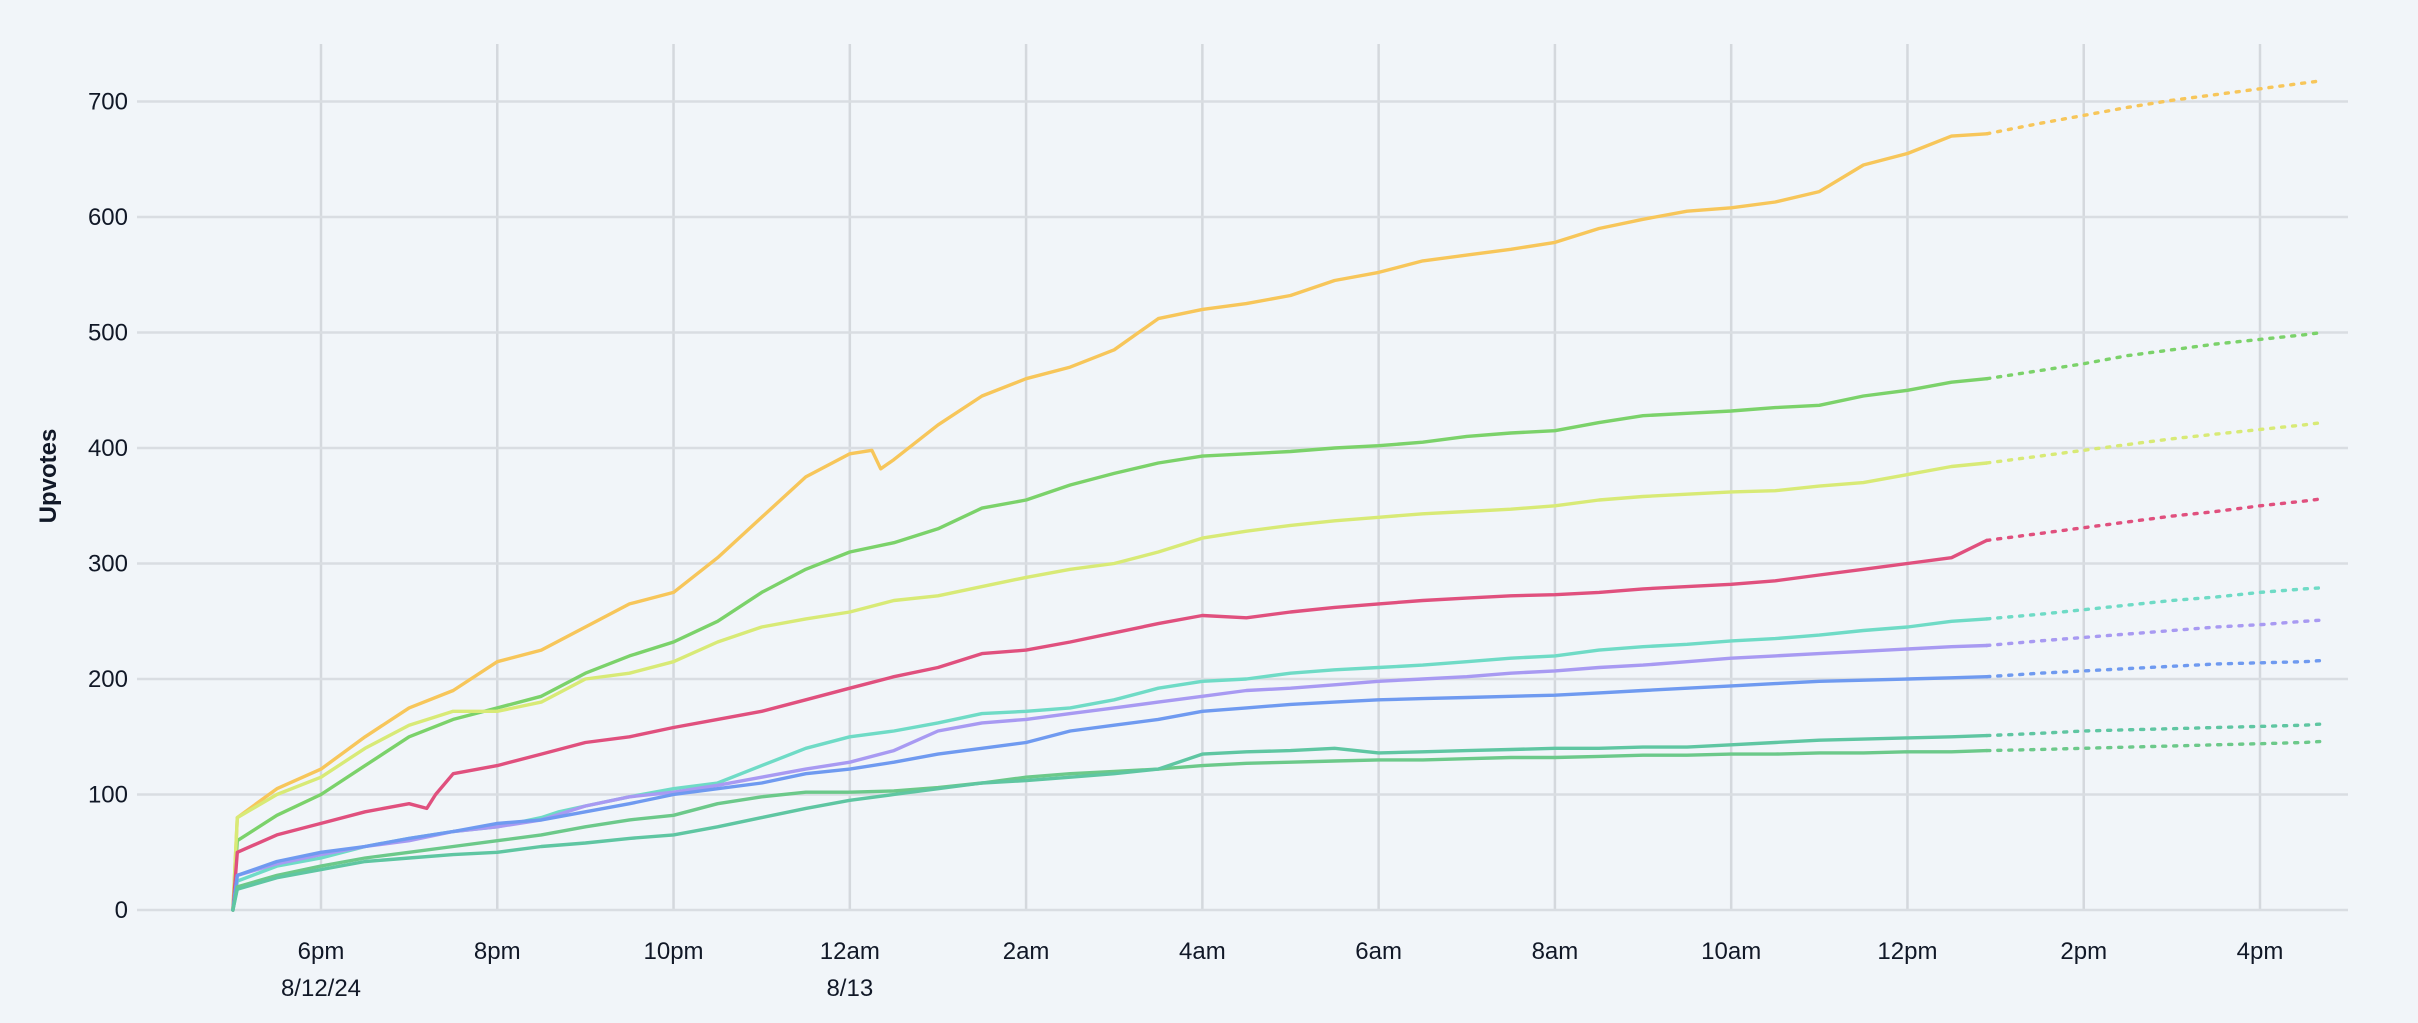 The width and height of the screenshot is (2418, 1023). Describe the element at coordinates (48, 476) in the screenshot. I see `y-axis-title: Upvotes` at that location.